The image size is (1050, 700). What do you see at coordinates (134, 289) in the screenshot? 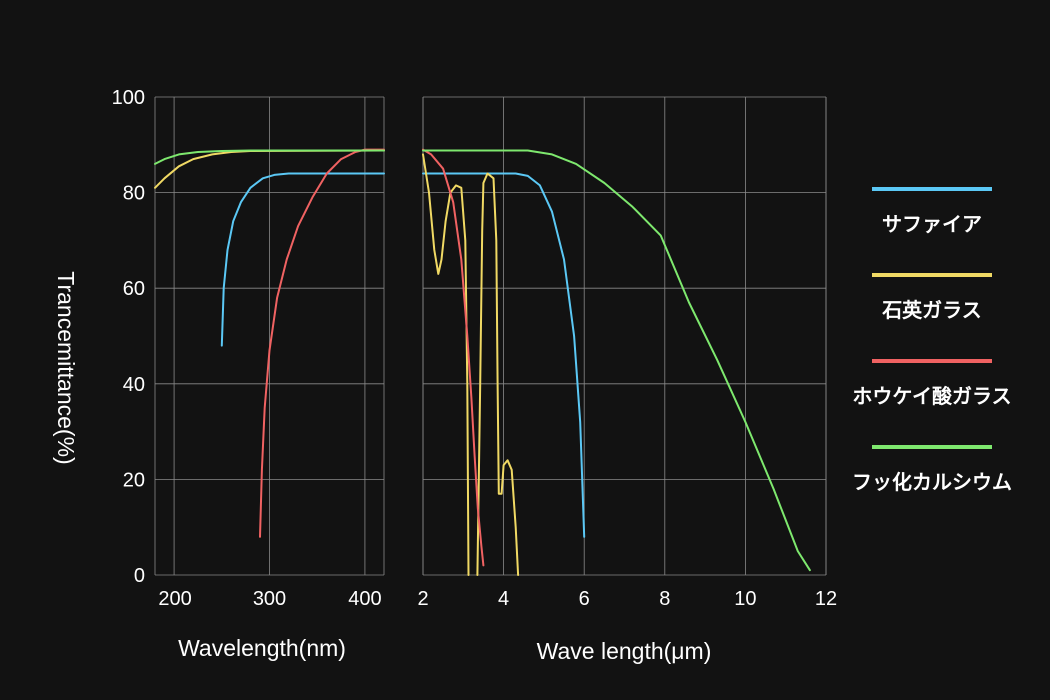
I see `y-tick-label: 60` at bounding box center [134, 289].